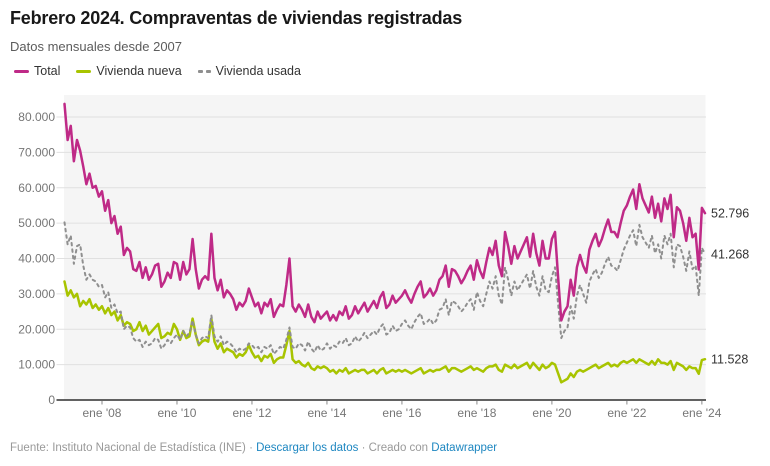  What do you see at coordinates (401, 413) in the screenshot?
I see `x-axis-tick-label: ene '16` at bounding box center [401, 413].